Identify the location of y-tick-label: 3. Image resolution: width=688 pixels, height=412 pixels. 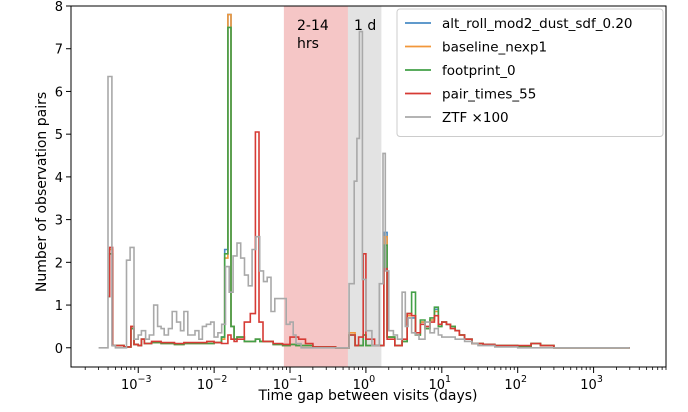
(59, 221).